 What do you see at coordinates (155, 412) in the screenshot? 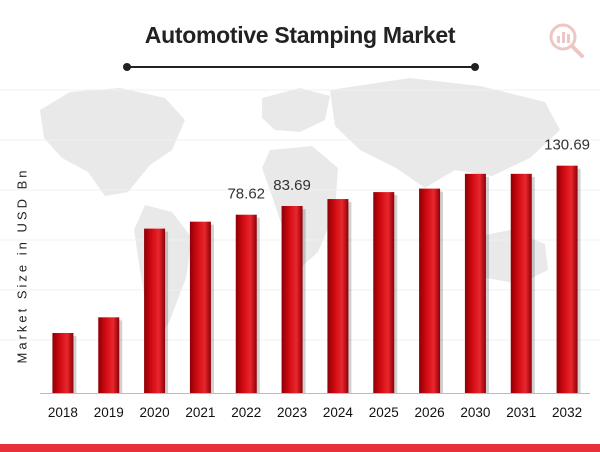
I see `x-tick-label: 2020` at bounding box center [155, 412].